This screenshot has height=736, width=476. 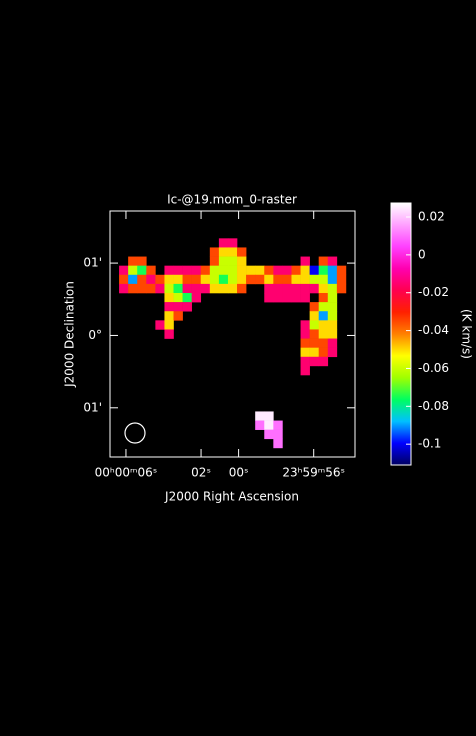 What do you see at coordinates (135, 433) in the screenshot?
I see `beam` at bounding box center [135, 433].